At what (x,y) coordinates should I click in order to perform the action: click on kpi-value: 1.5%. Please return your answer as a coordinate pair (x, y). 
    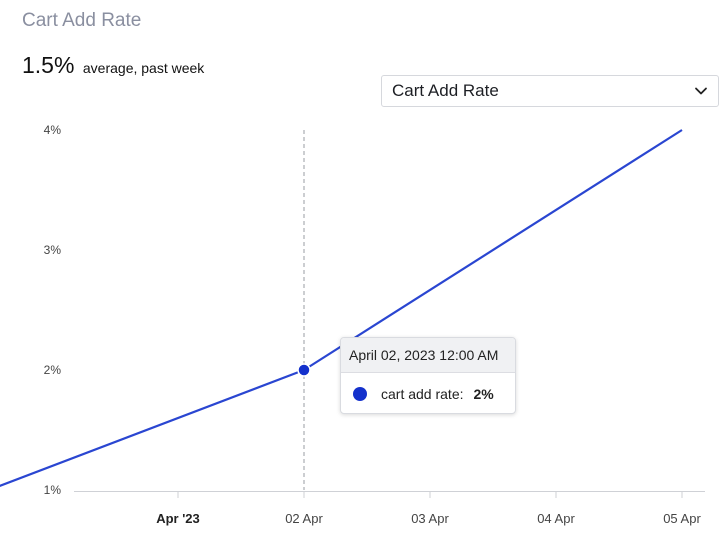
    Looking at the image, I should click on (48, 65).